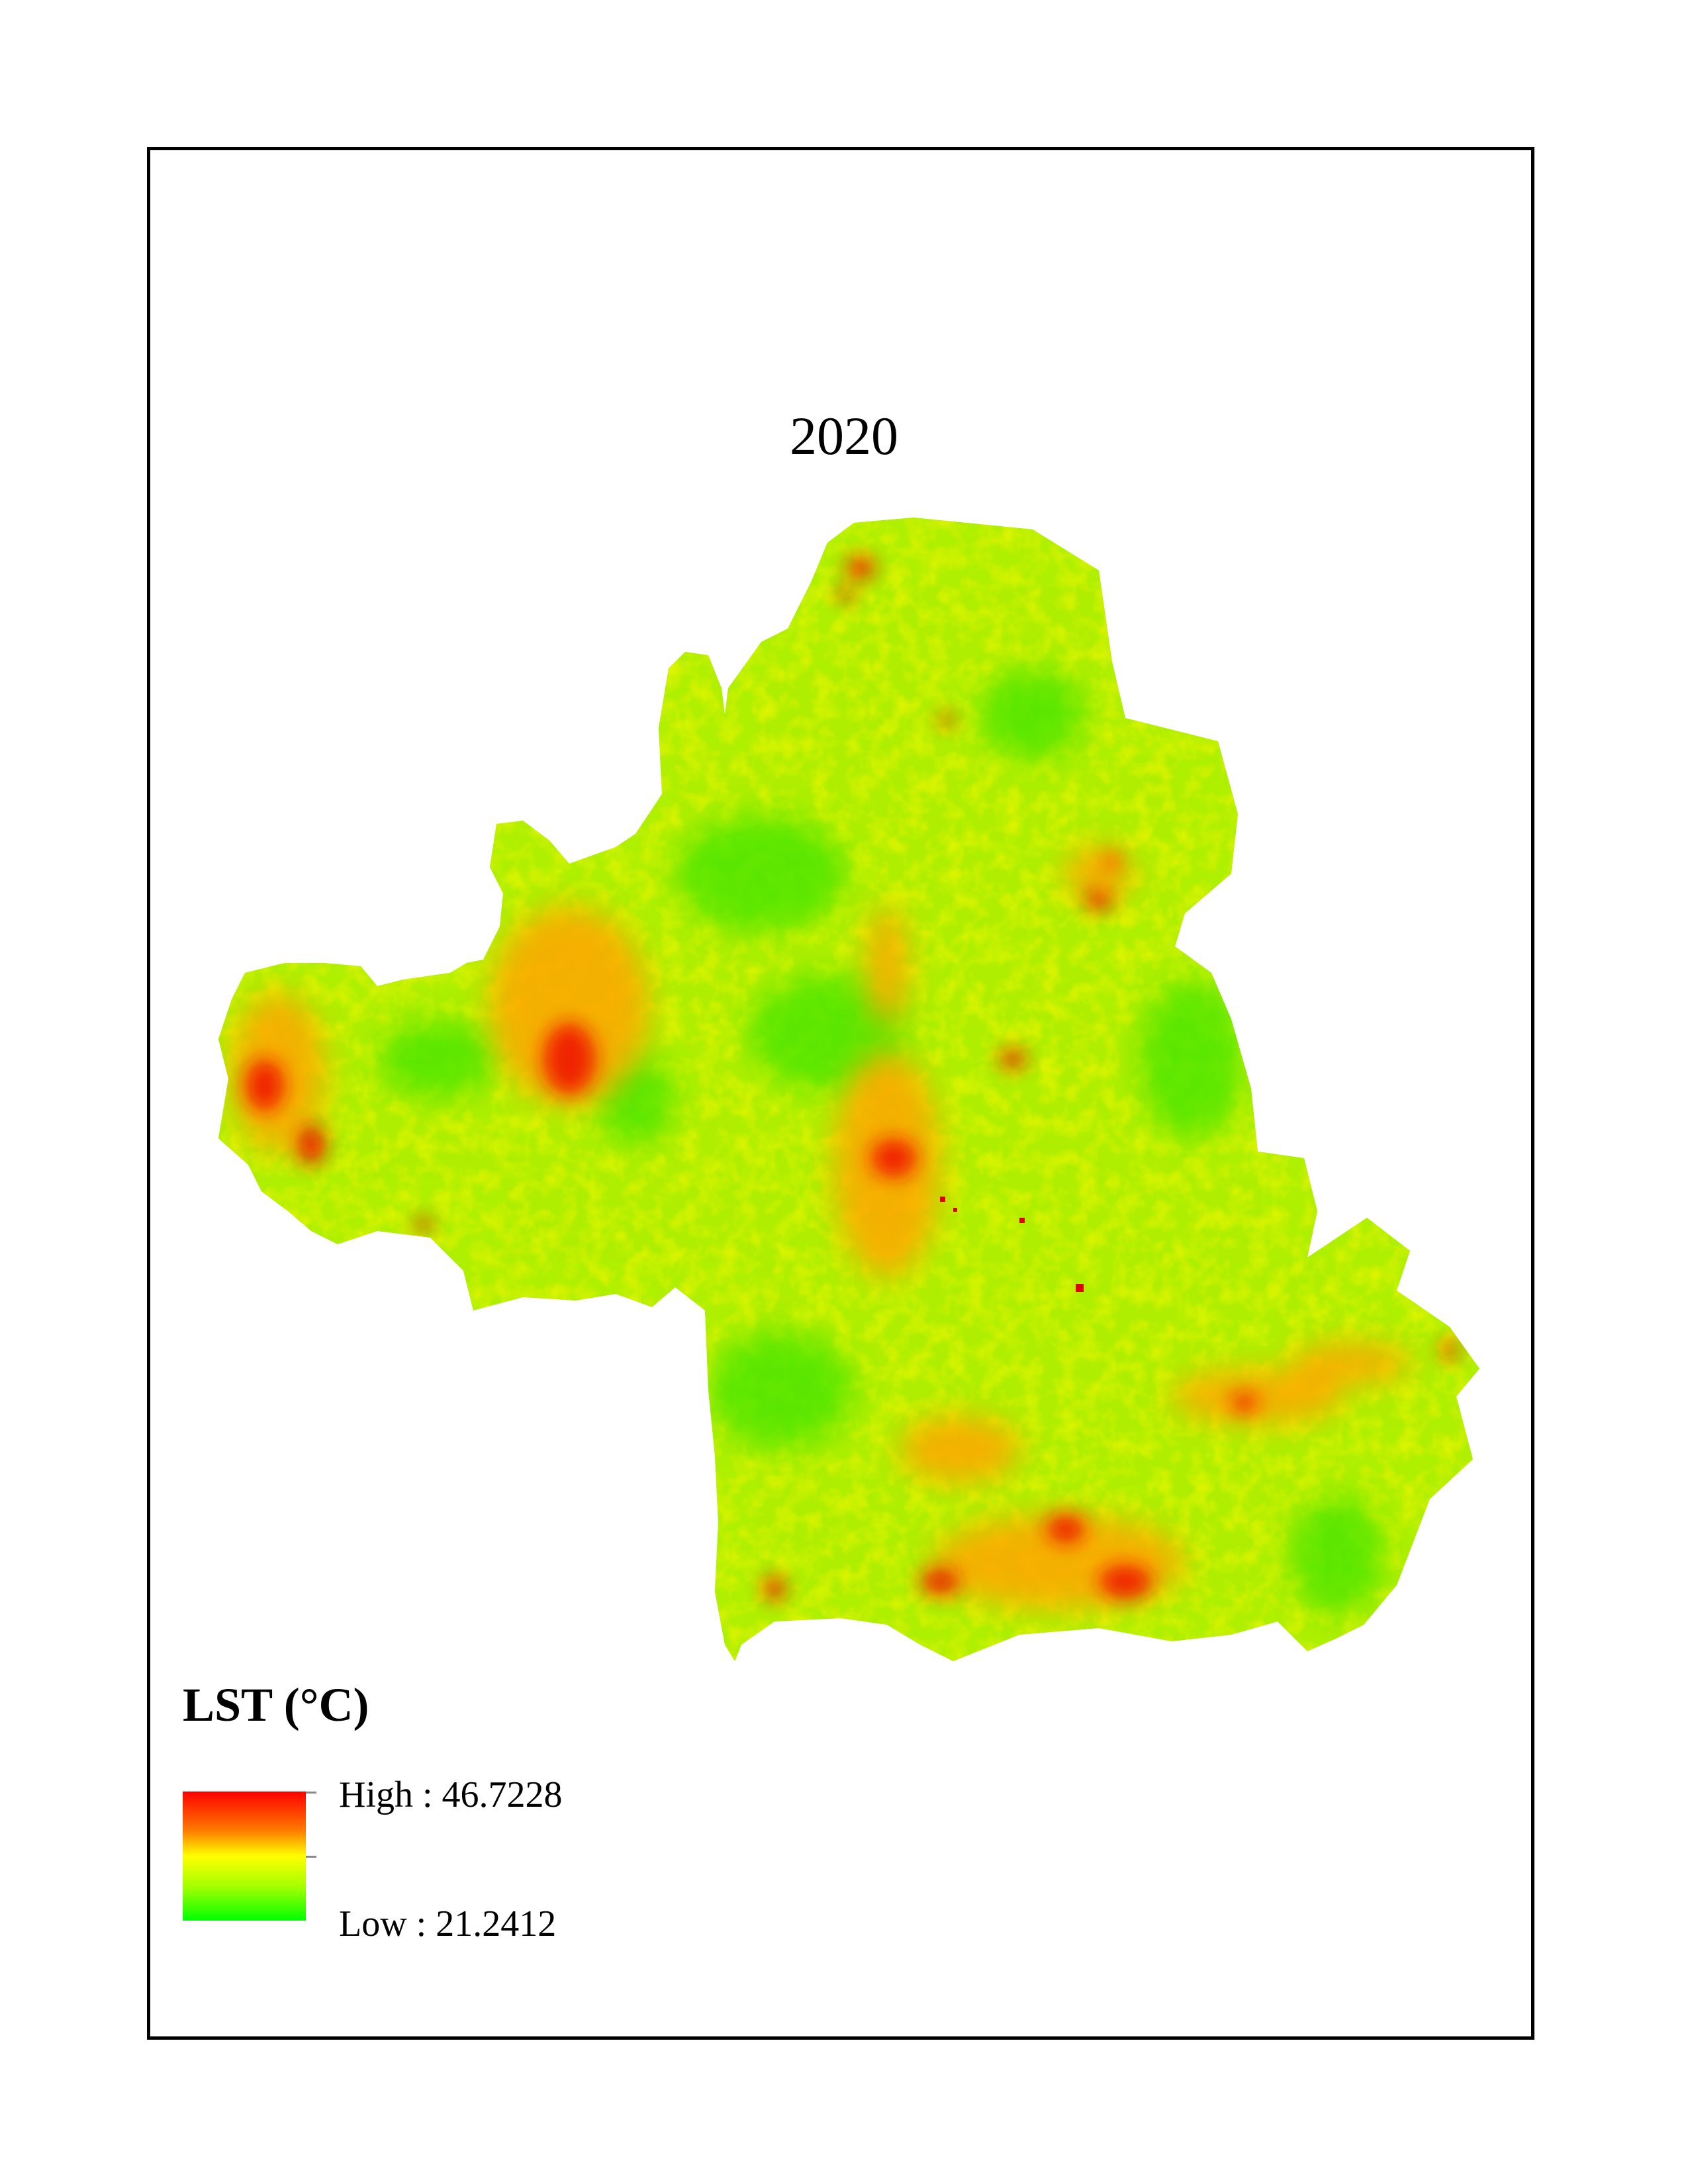 This screenshot has width=1688, height=2184. Describe the element at coordinates (448, 1923) in the screenshot. I see `legend-low-label: Low : 21.2412` at that location.